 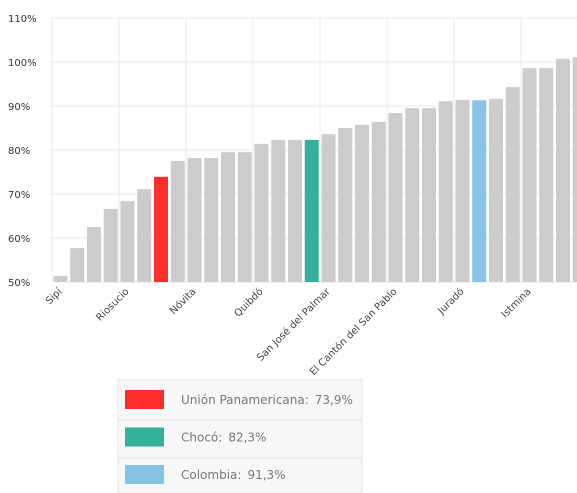 What do you see at coordinates (19, 283) in the screenshot?
I see `y-tick-label: 50%` at bounding box center [19, 283].